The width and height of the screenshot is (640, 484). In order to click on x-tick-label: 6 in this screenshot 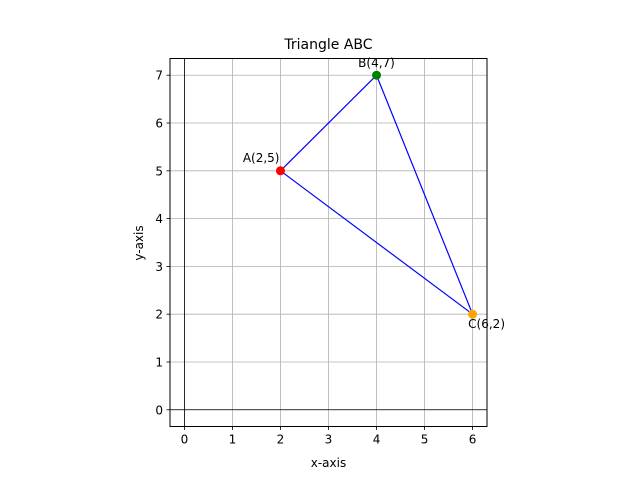, I will do `click(473, 440)`.